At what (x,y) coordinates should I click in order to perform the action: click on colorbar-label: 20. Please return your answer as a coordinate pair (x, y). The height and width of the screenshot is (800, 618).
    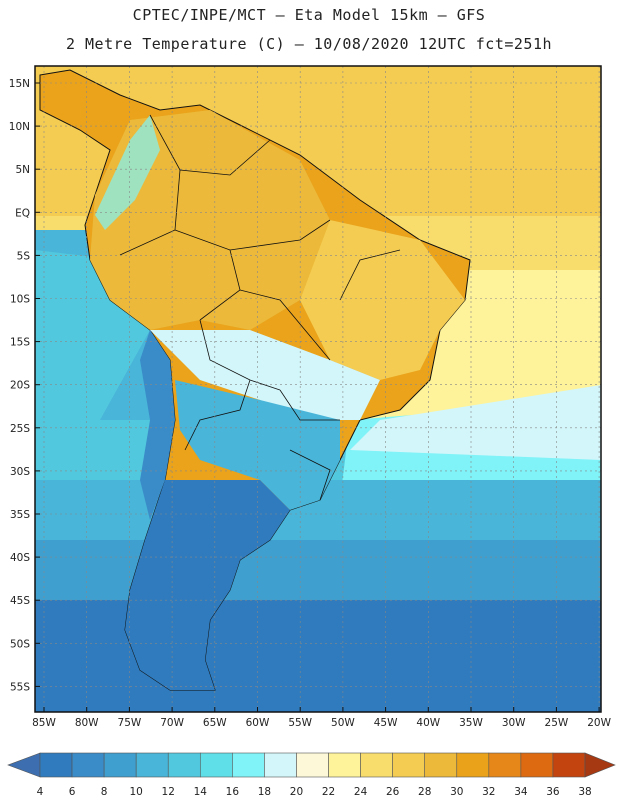
    Looking at the image, I should click on (296, 792).